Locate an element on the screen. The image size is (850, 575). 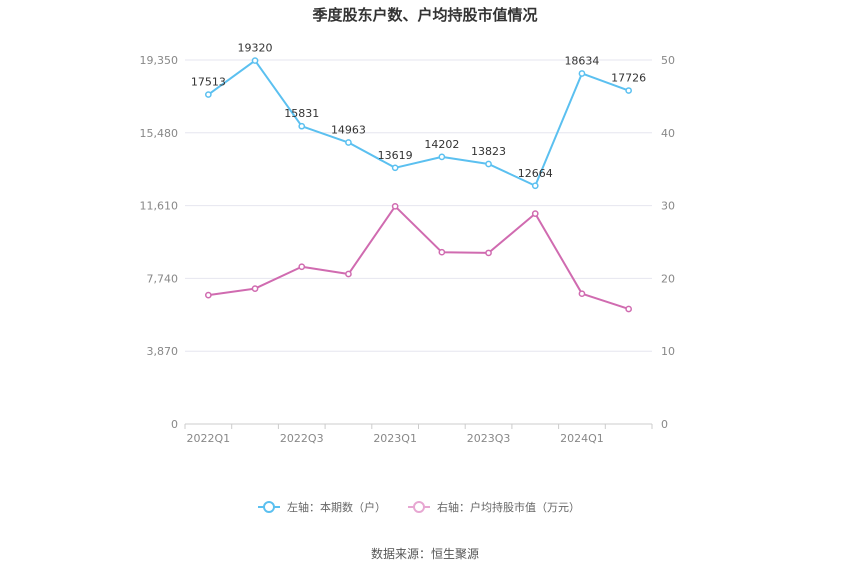
source-note: 数据来源：恒生聚源 is located at coordinates (424, 554).